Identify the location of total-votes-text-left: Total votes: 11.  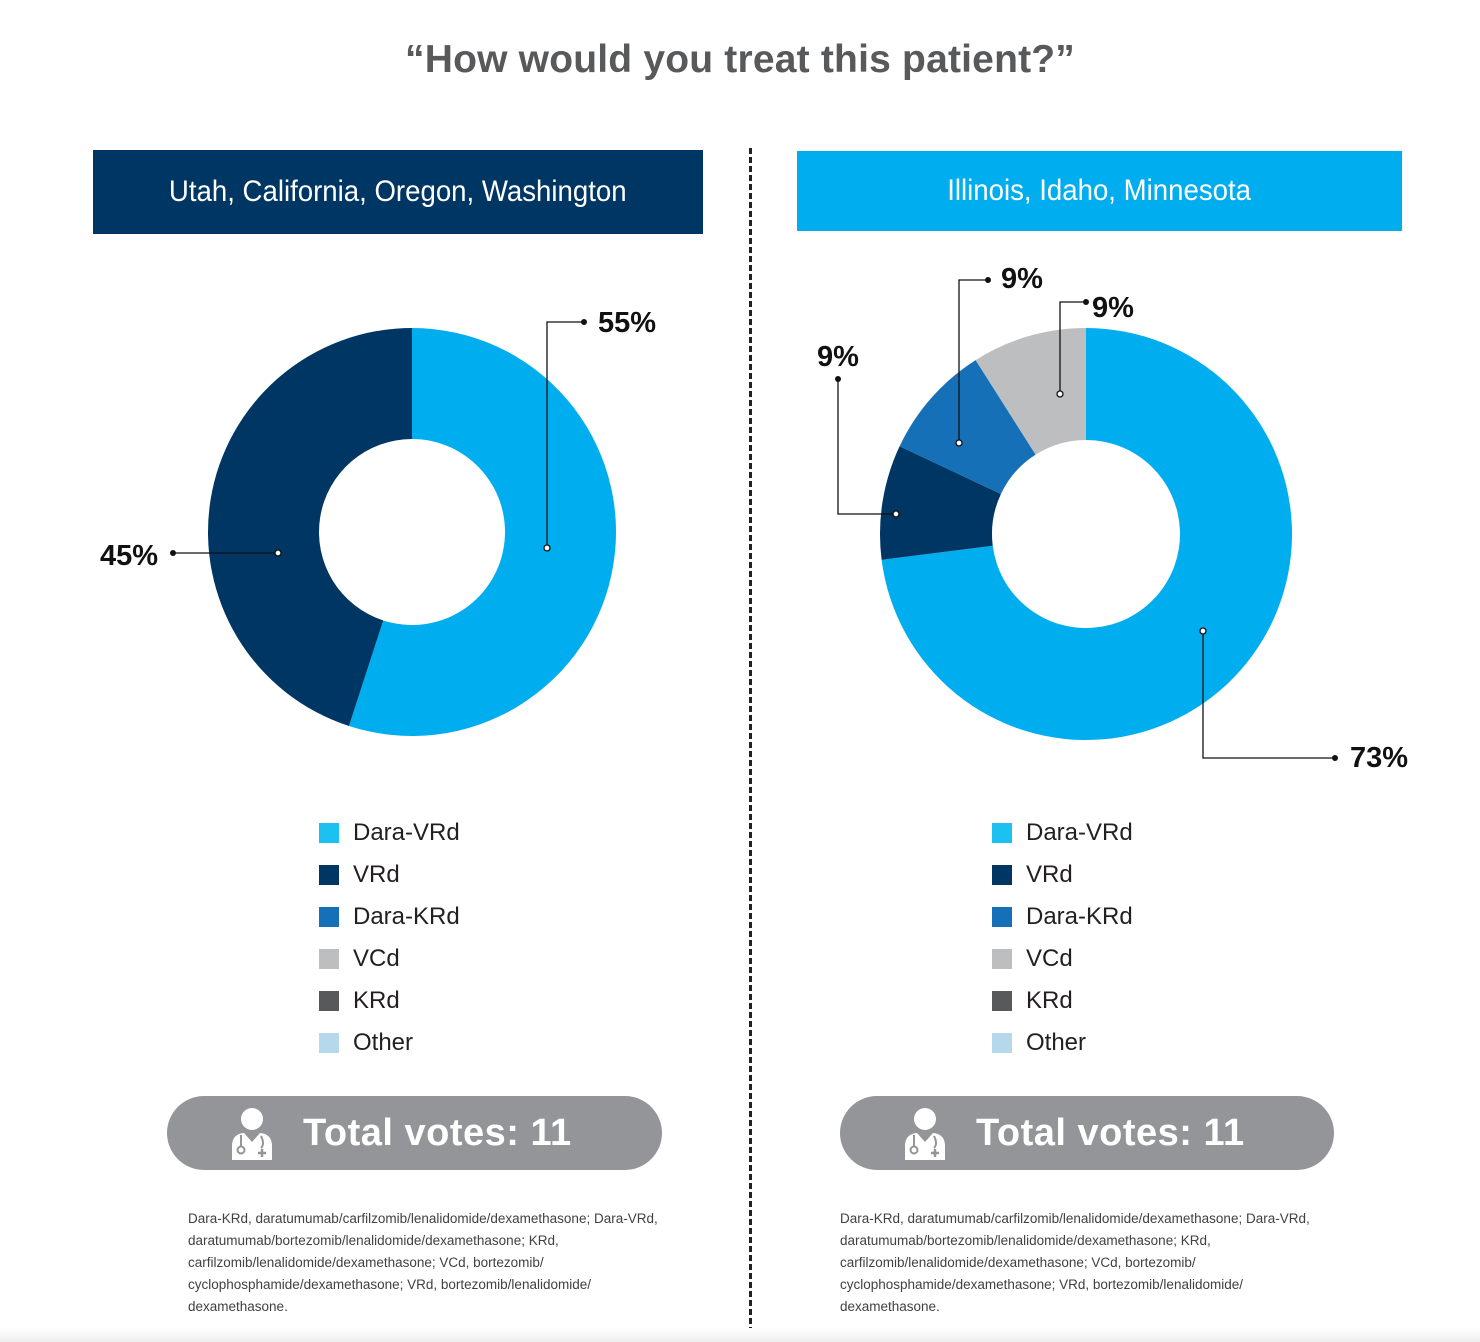
(437, 1132).